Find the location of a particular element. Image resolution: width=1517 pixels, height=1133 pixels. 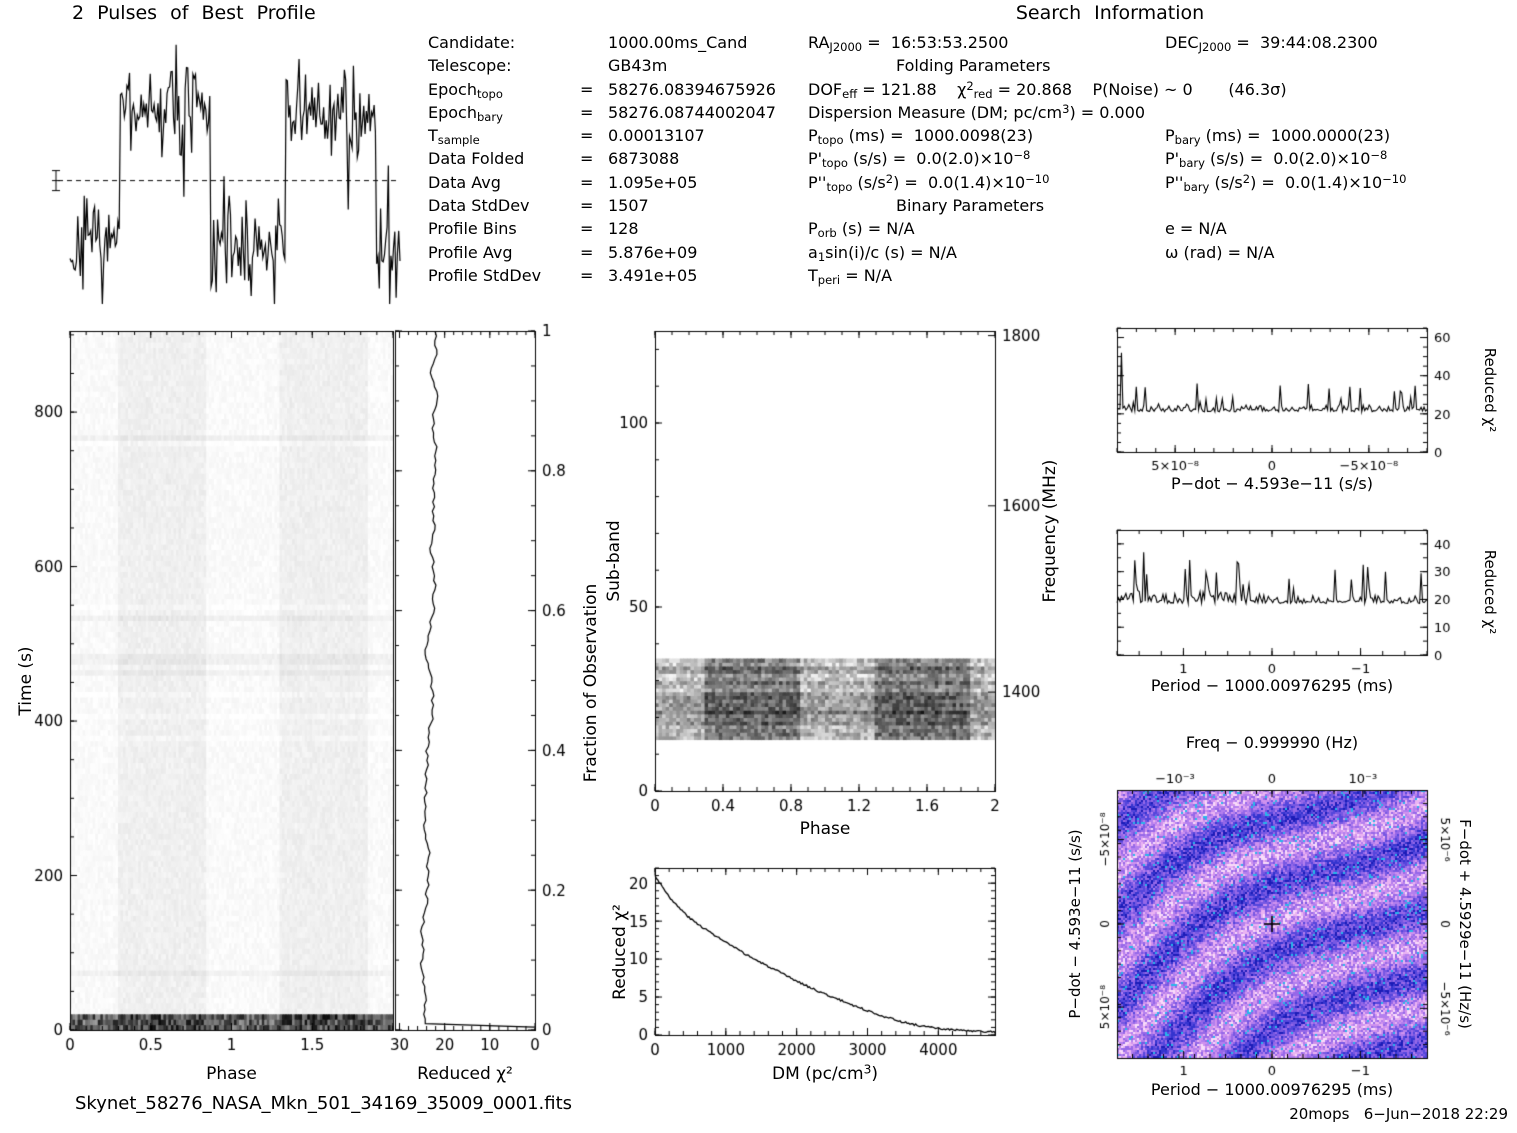

pddot-bary-value: P''bary (s/s2) = 0.0(1.4)×10−10 is located at coordinates (1286, 182).